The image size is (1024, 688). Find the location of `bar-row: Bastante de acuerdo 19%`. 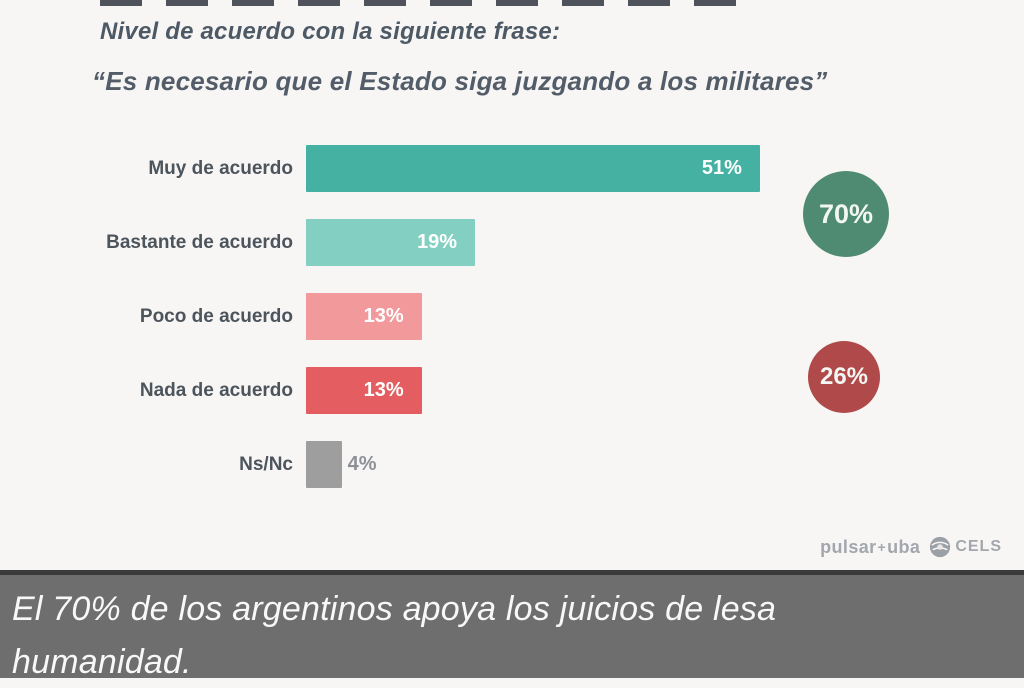

bar-row: Bastante de acuerdo 19% is located at coordinates (445, 242).